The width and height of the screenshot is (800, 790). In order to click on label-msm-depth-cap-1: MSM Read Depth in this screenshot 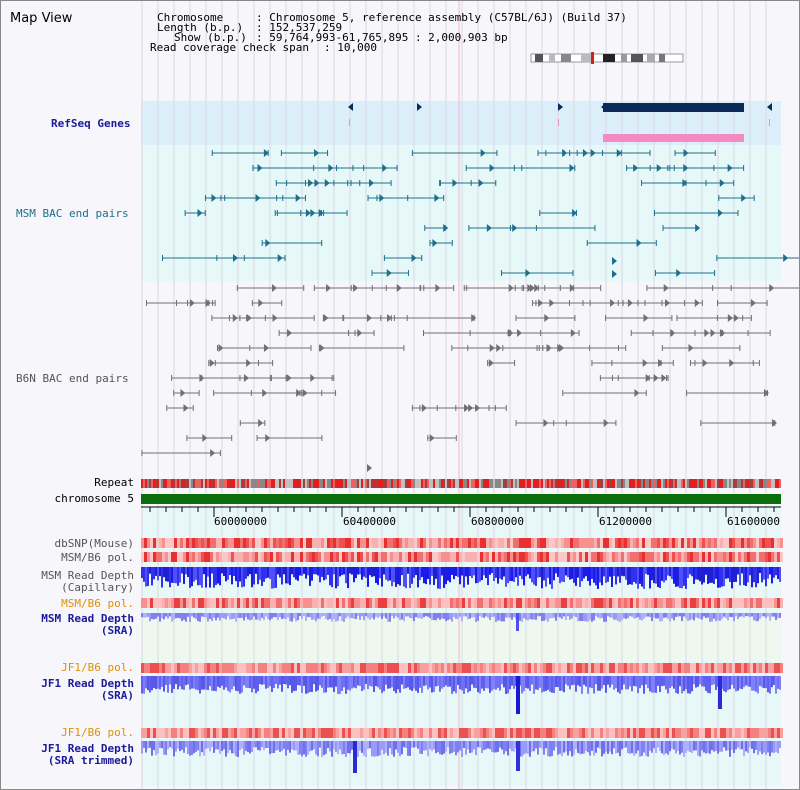, I will do `click(87, 575)`.